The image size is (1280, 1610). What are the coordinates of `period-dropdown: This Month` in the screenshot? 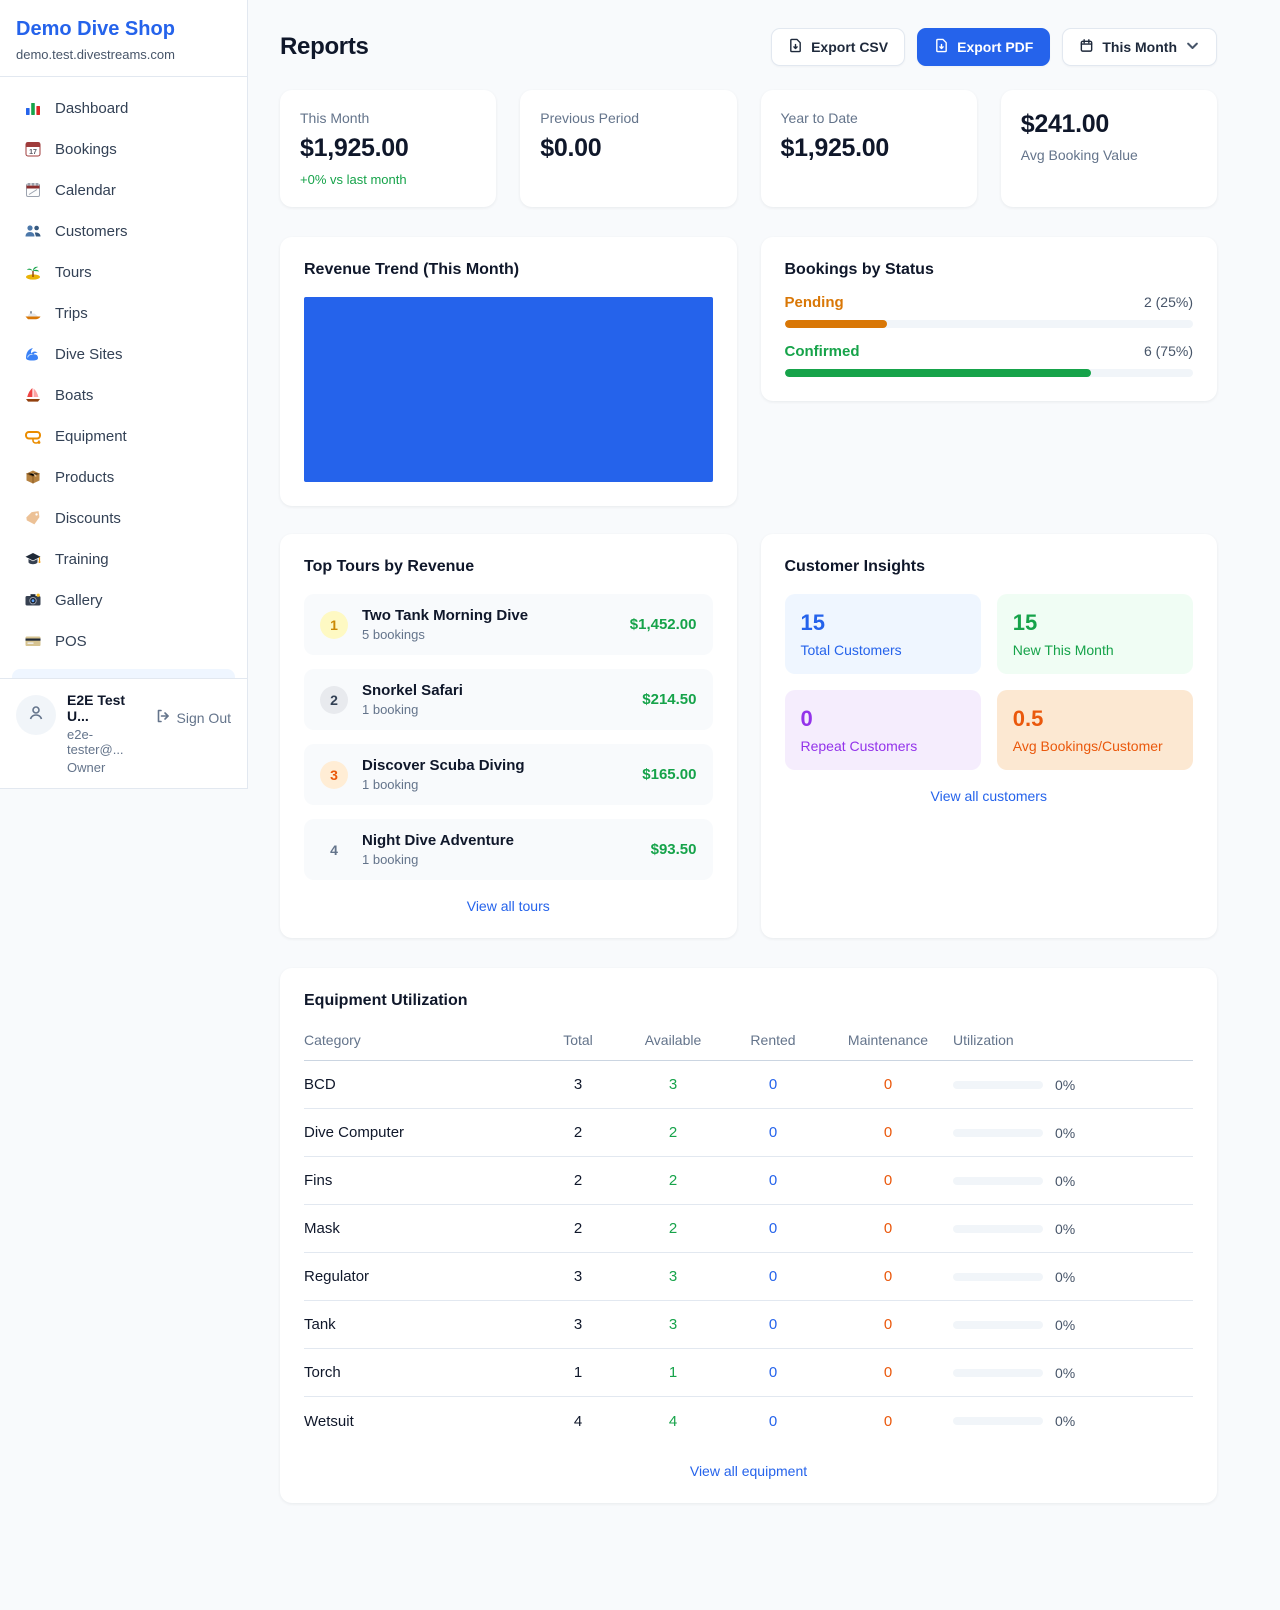 It's located at (1139, 47).